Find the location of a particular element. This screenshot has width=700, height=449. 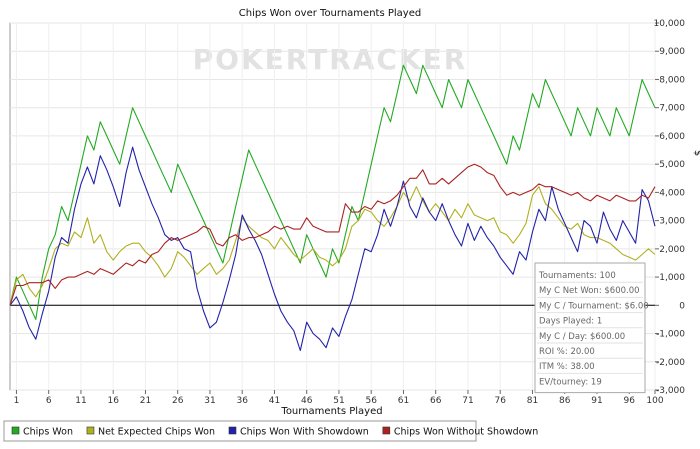

stats-tooltip-line: ROI %: 20.00 is located at coordinates (567, 352).